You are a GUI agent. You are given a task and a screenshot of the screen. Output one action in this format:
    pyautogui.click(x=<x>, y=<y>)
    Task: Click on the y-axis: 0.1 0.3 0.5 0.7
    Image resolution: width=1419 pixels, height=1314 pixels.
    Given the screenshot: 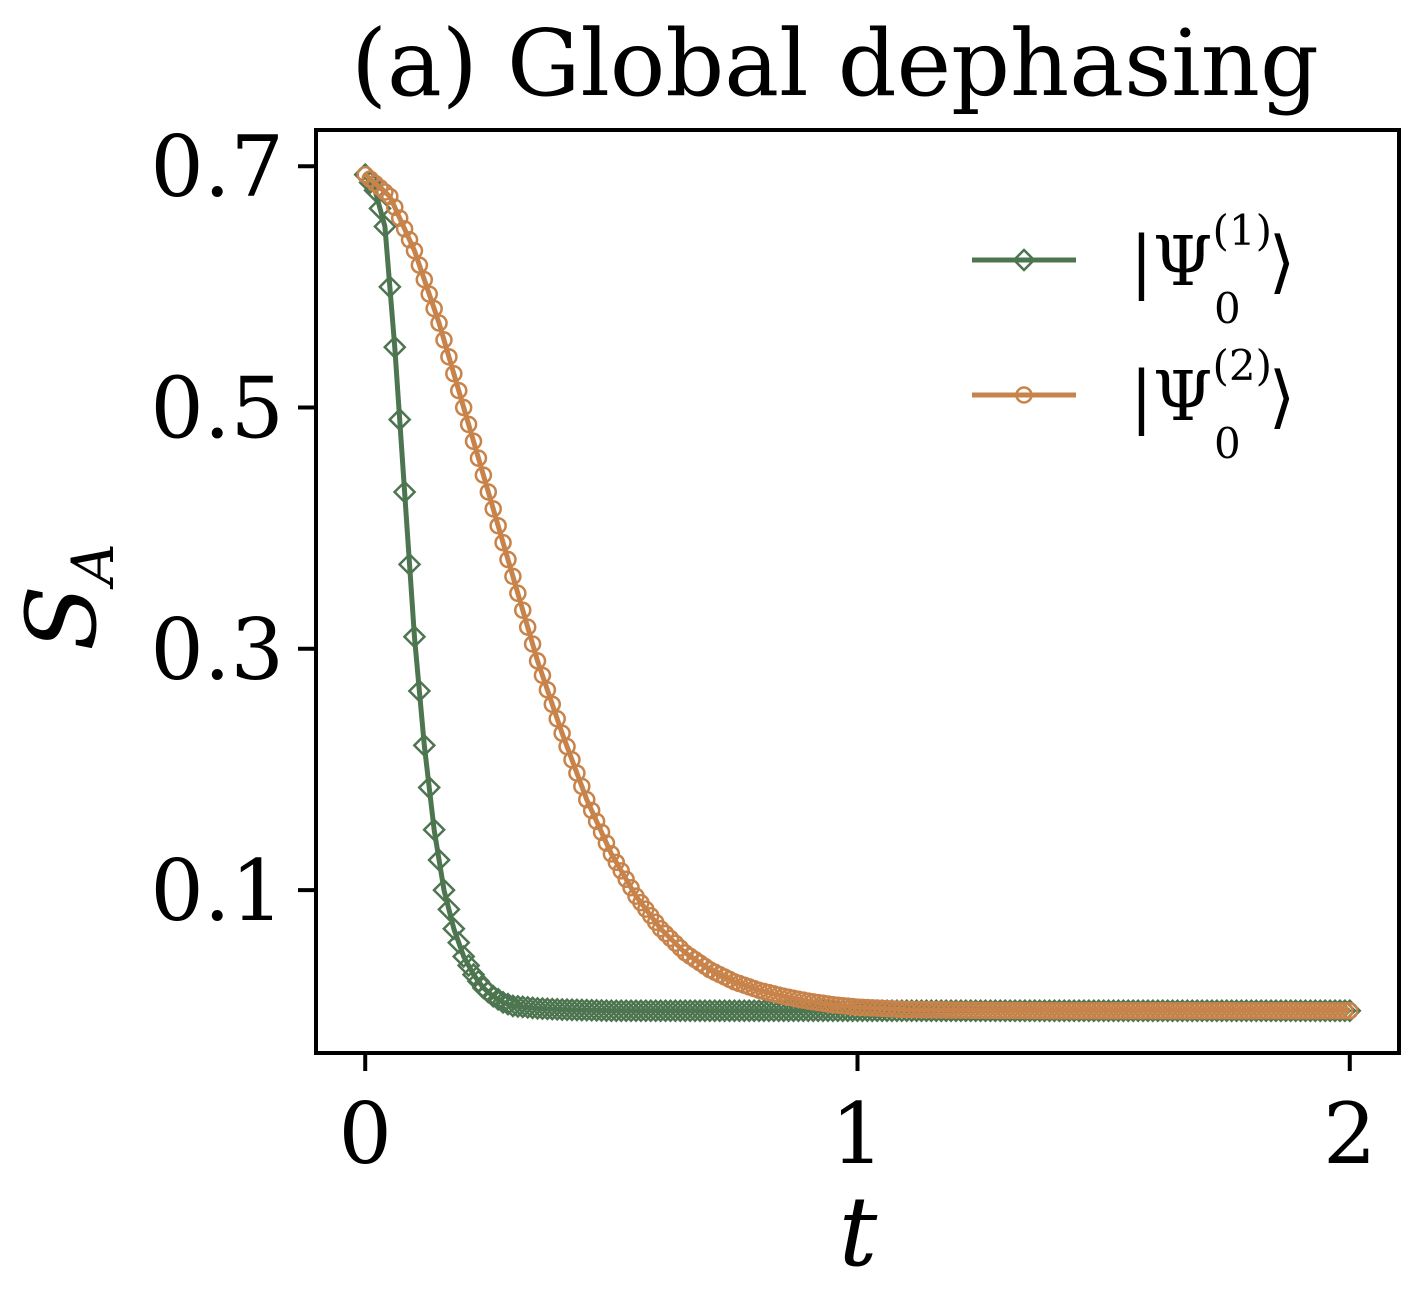 What is the action you would take?
    pyautogui.click(x=233, y=529)
    